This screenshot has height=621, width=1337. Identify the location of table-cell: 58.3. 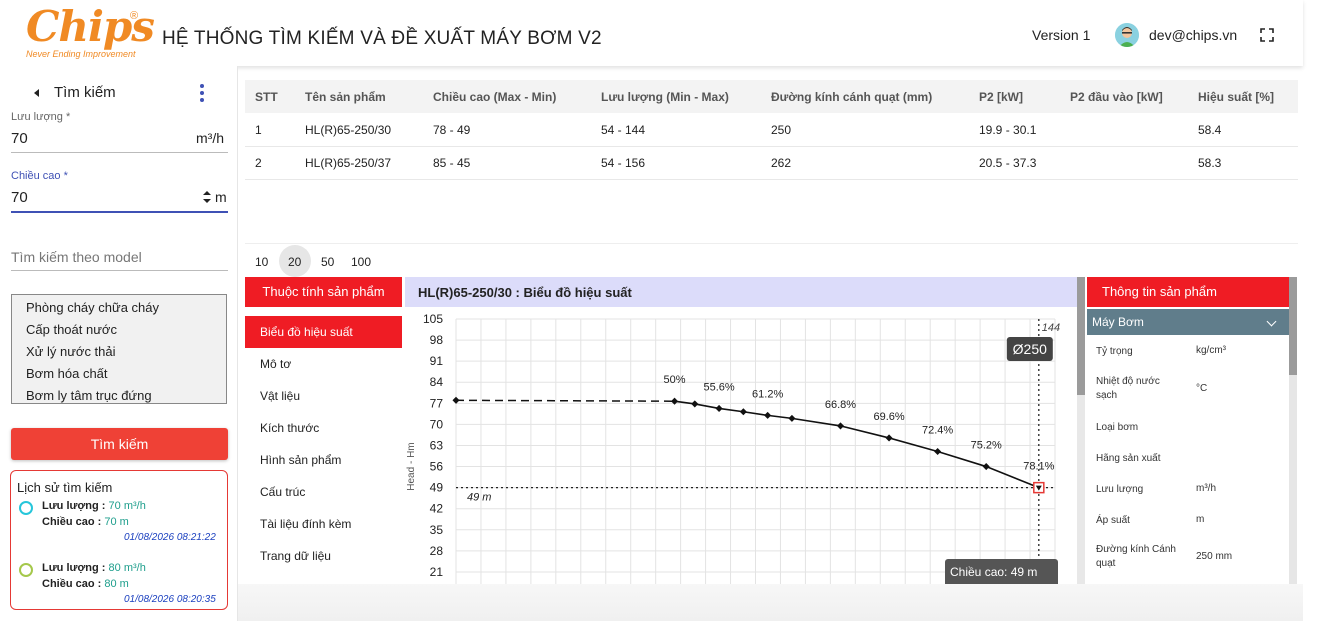
(1210, 163).